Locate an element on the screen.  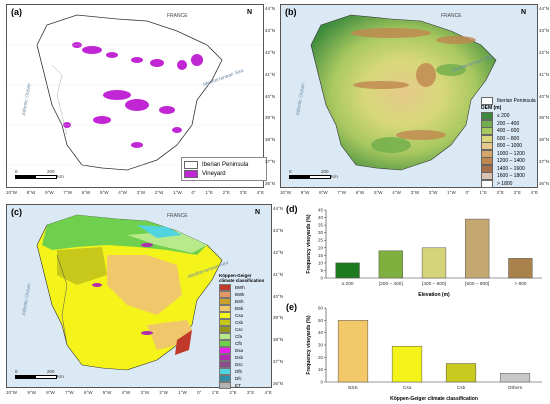
dem-land is located at coordinates (403, 92).